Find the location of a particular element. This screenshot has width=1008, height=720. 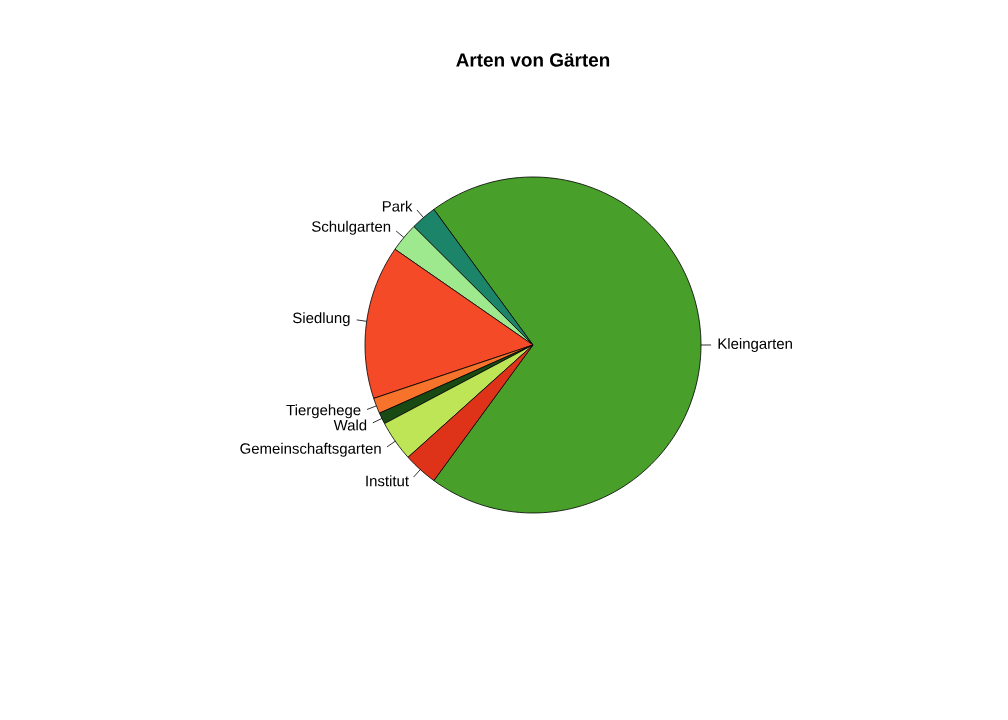

slice-label: Park is located at coordinates (397, 206).